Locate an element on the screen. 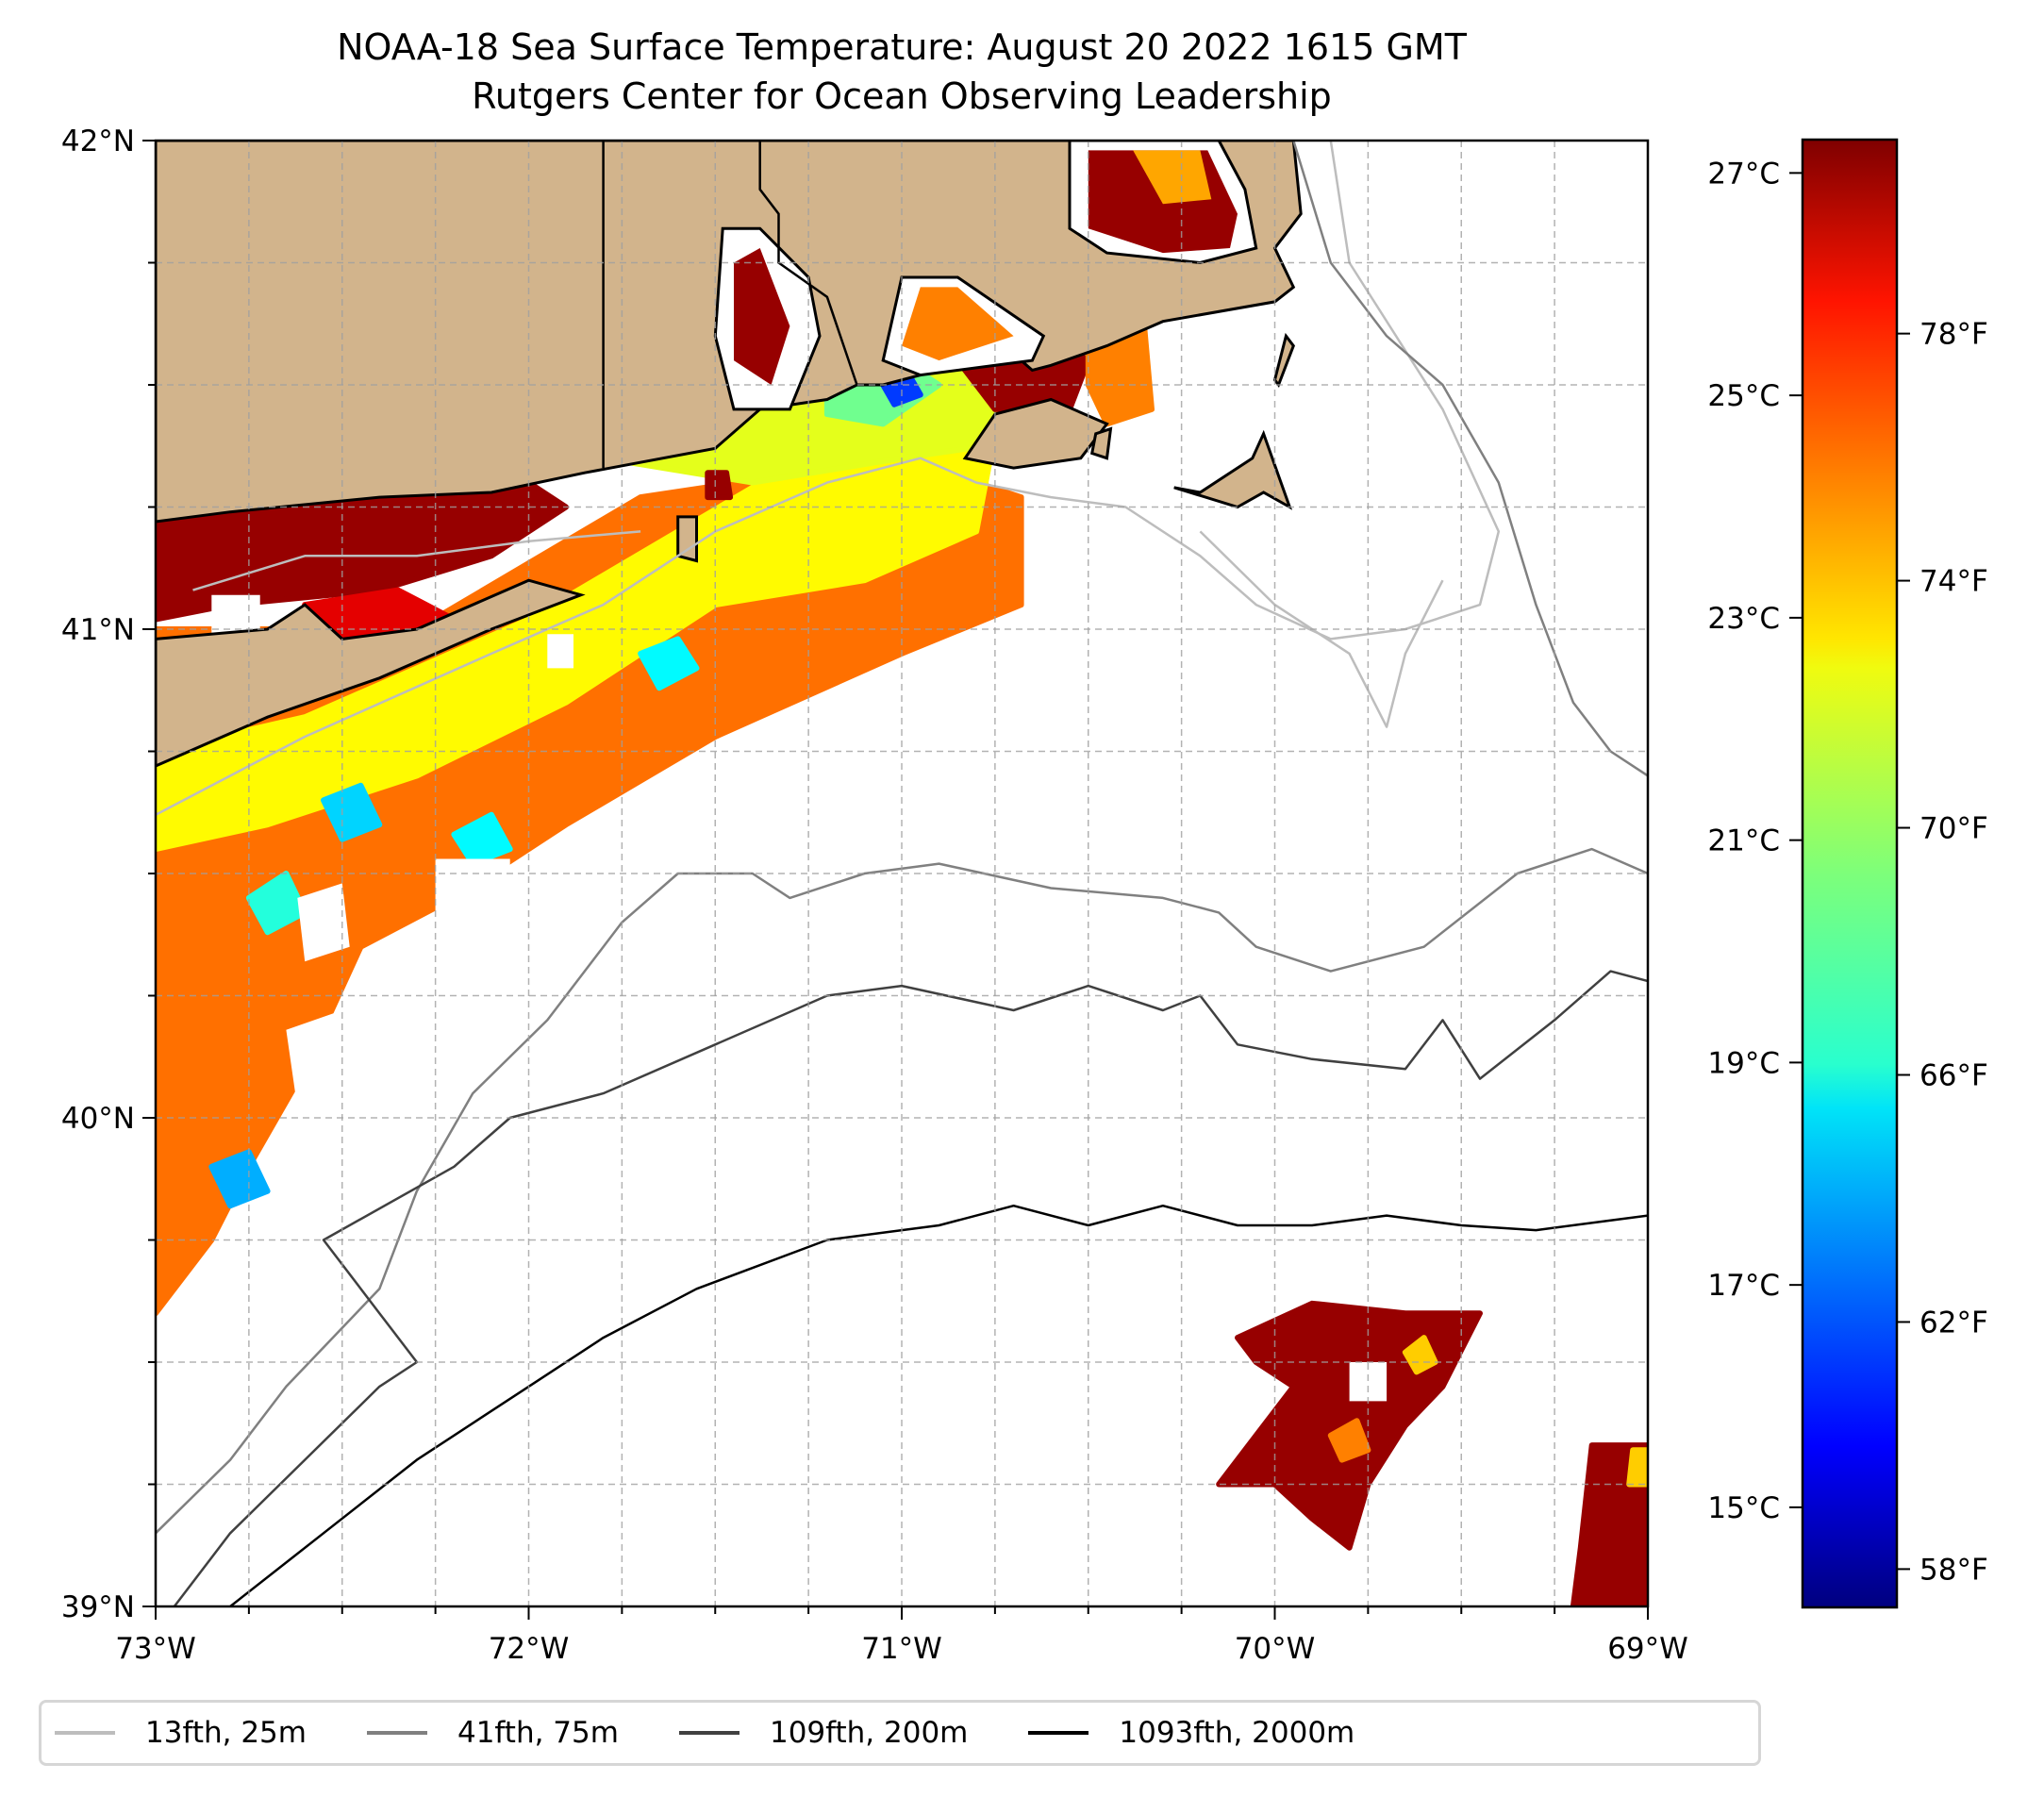  colorbar-f-label: 70°F is located at coordinates (1954, 829).